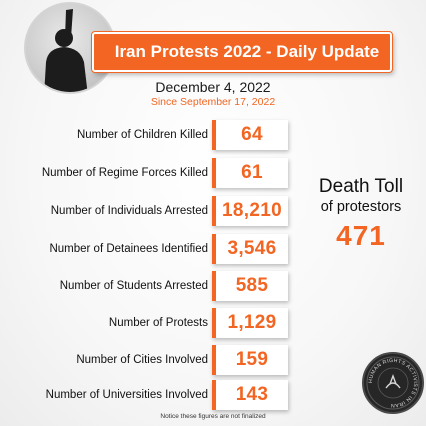 This screenshot has height=426, width=426. What do you see at coordinates (361, 235) in the screenshot?
I see `death-toll-value: 471` at bounding box center [361, 235].